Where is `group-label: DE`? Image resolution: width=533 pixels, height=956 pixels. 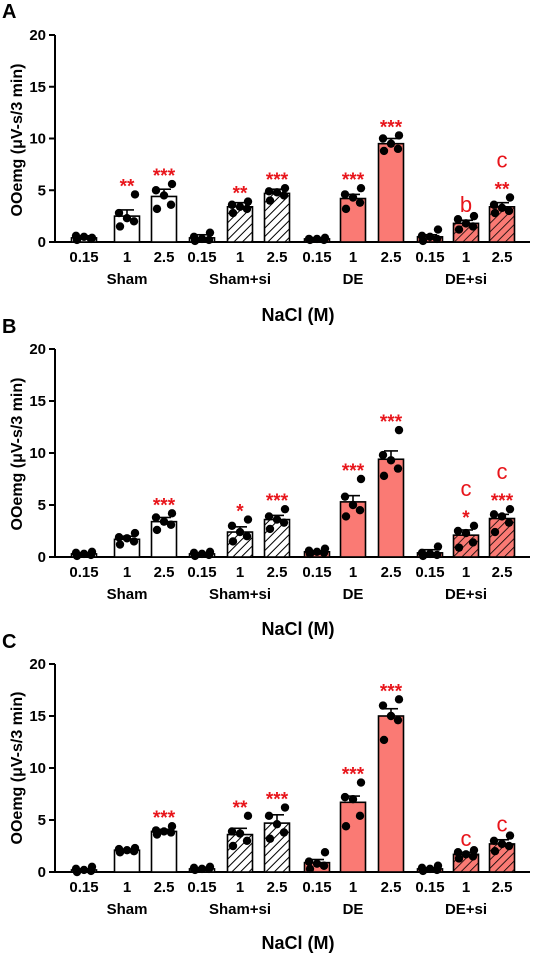
group-label: DE is located at coordinates (353, 909).